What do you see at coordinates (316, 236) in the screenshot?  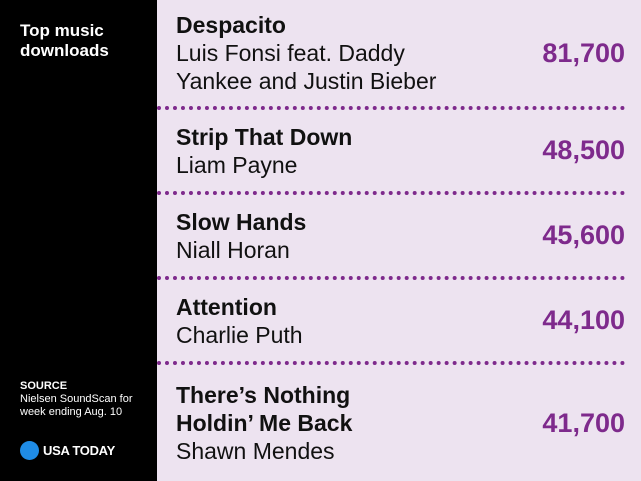 I see `row-text: Slow Hands Niall Horan` at bounding box center [316, 236].